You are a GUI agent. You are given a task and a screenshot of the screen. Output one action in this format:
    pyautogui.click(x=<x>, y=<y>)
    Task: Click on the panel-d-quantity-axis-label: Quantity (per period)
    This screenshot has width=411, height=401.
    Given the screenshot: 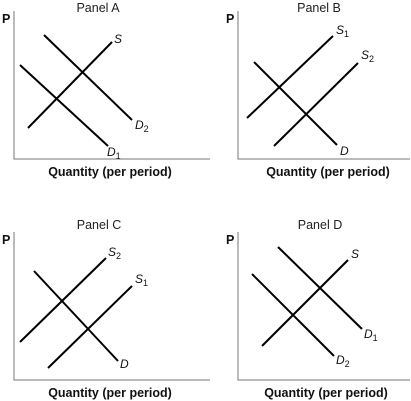 What is the action you would take?
    pyautogui.click(x=326, y=393)
    